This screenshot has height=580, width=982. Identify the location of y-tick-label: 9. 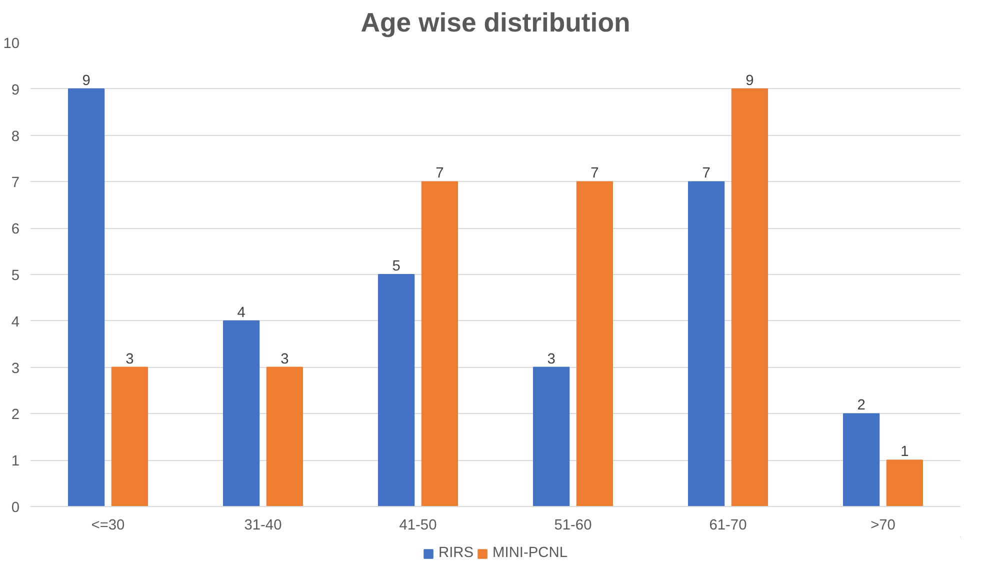
(15, 90).